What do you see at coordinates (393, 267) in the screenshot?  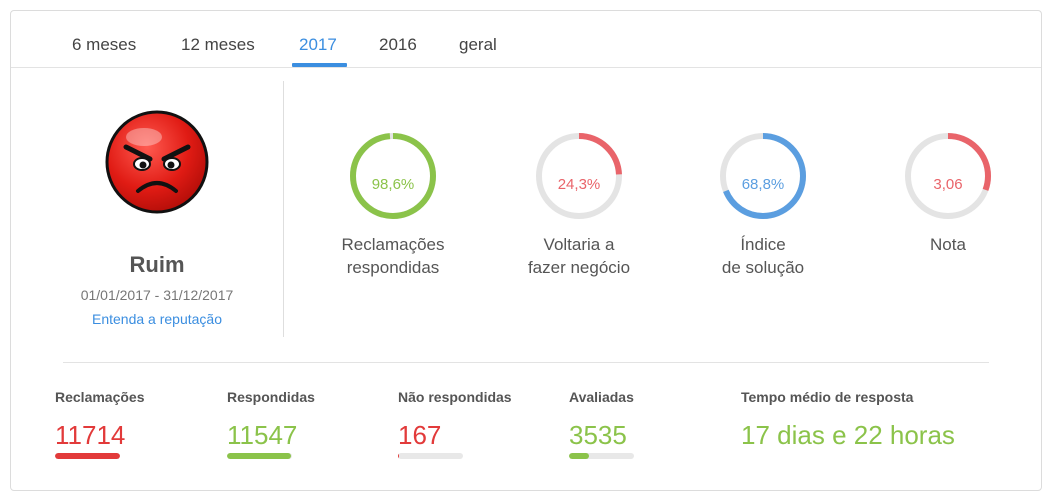 I see `gauge-label-line2: respondidas` at bounding box center [393, 267].